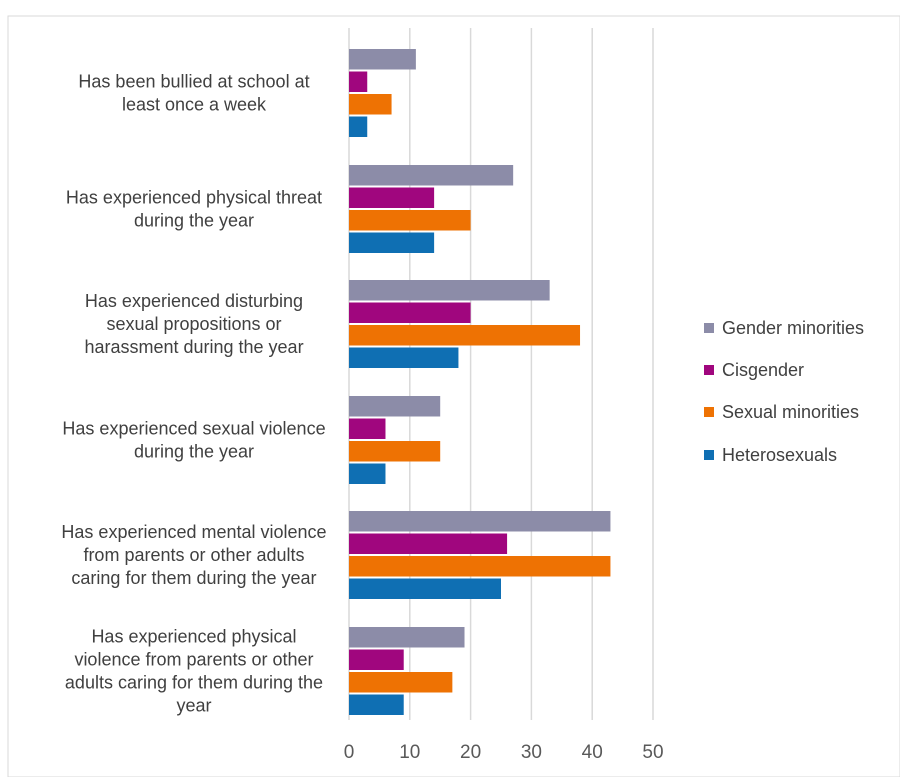 This screenshot has width=900, height=777. What do you see at coordinates (193, 637) in the screenshot?
I see `category-label: Has experienced physical` at bounding box center [193, 637].